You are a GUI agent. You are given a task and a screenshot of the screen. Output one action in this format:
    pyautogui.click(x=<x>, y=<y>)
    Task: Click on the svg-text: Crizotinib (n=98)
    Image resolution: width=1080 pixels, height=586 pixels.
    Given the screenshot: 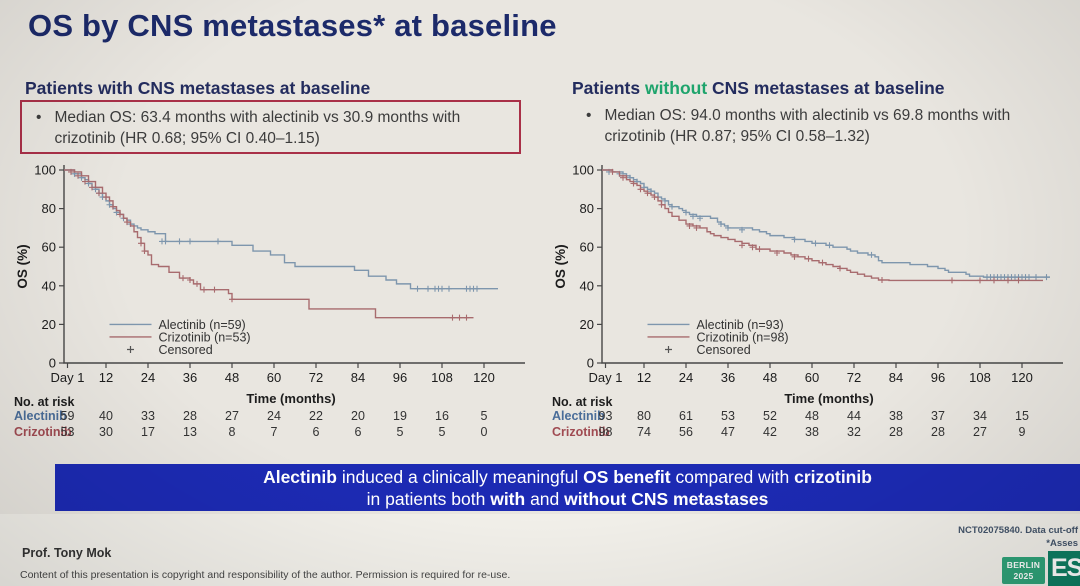 What is the action you would take?
    pyautogui.click(x=743, y=337)
    